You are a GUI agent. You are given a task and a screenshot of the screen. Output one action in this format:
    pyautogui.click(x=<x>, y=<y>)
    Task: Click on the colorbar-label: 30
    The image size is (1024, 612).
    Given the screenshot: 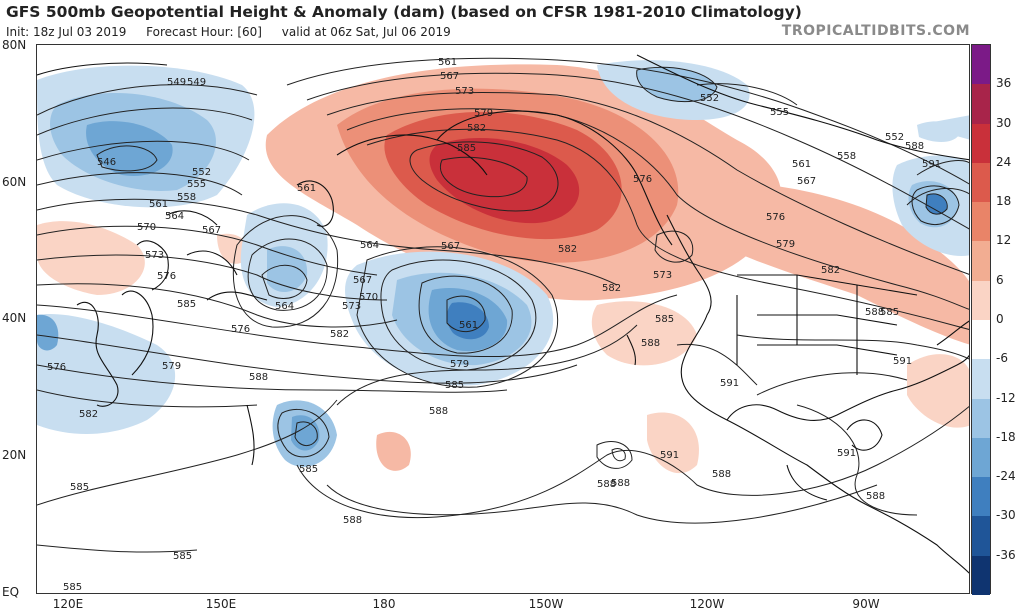 What is the action you would take?
    pyautogui.click(x=1004, y=122)
    